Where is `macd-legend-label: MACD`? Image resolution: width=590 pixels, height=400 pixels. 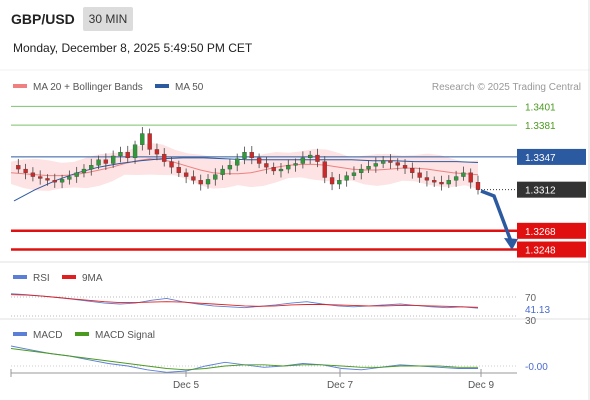
macd-legend-label: MACD is located at coordinates (47, 335).